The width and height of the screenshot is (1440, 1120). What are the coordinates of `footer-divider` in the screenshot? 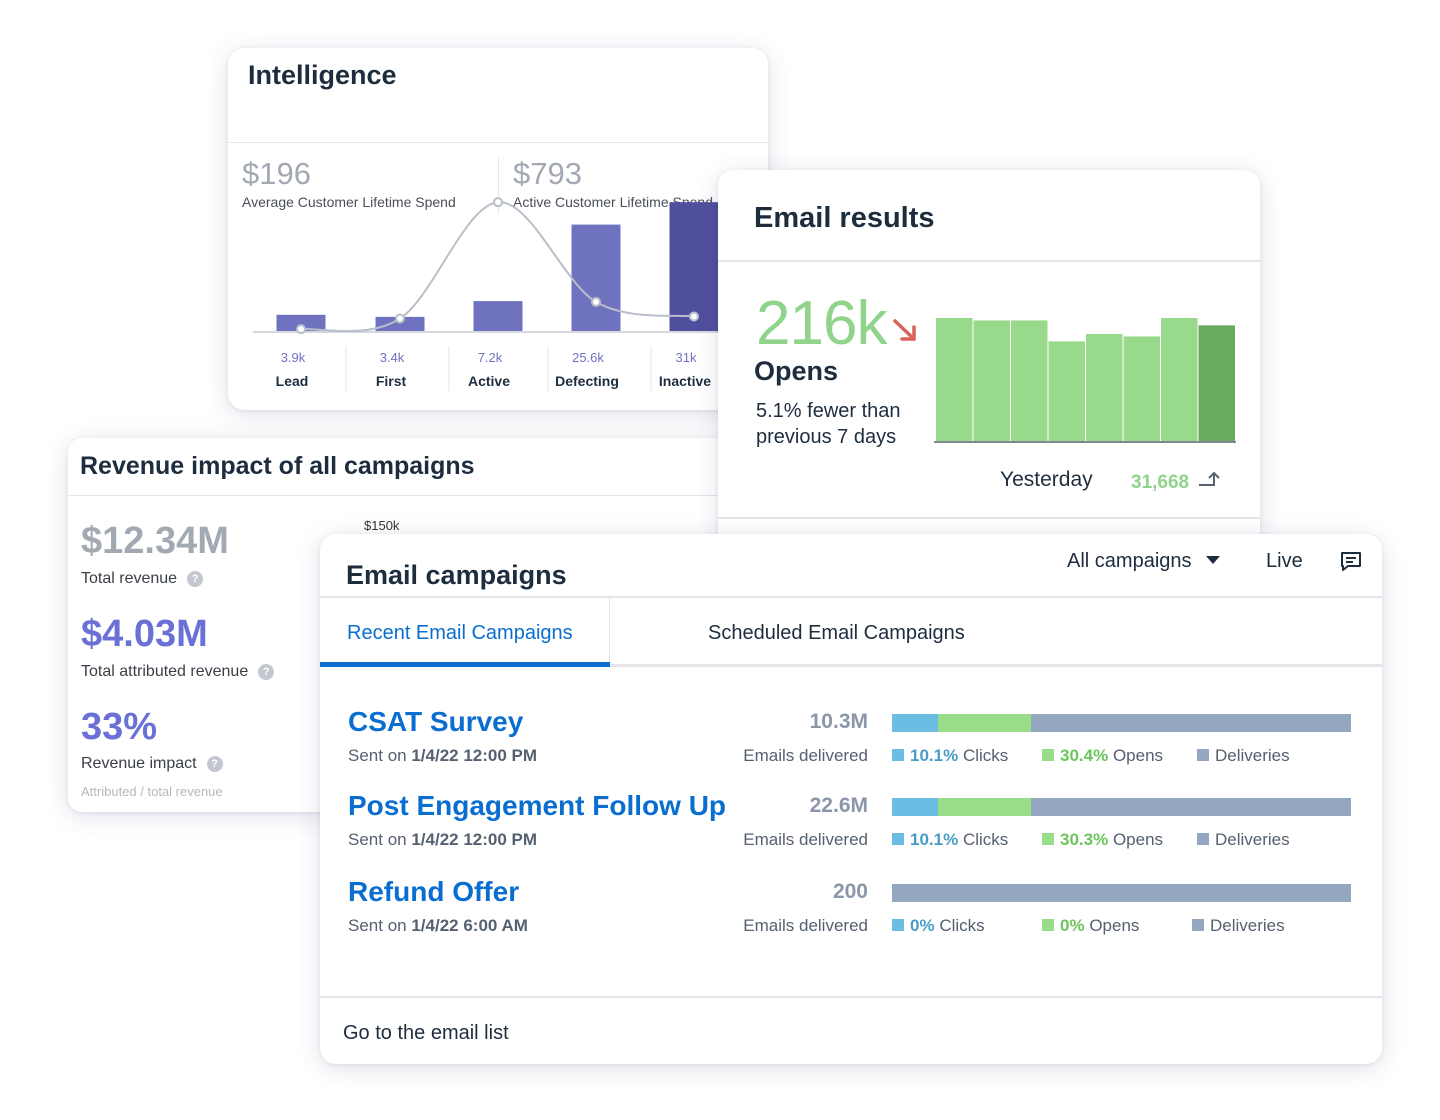 It's located at (851, 997).